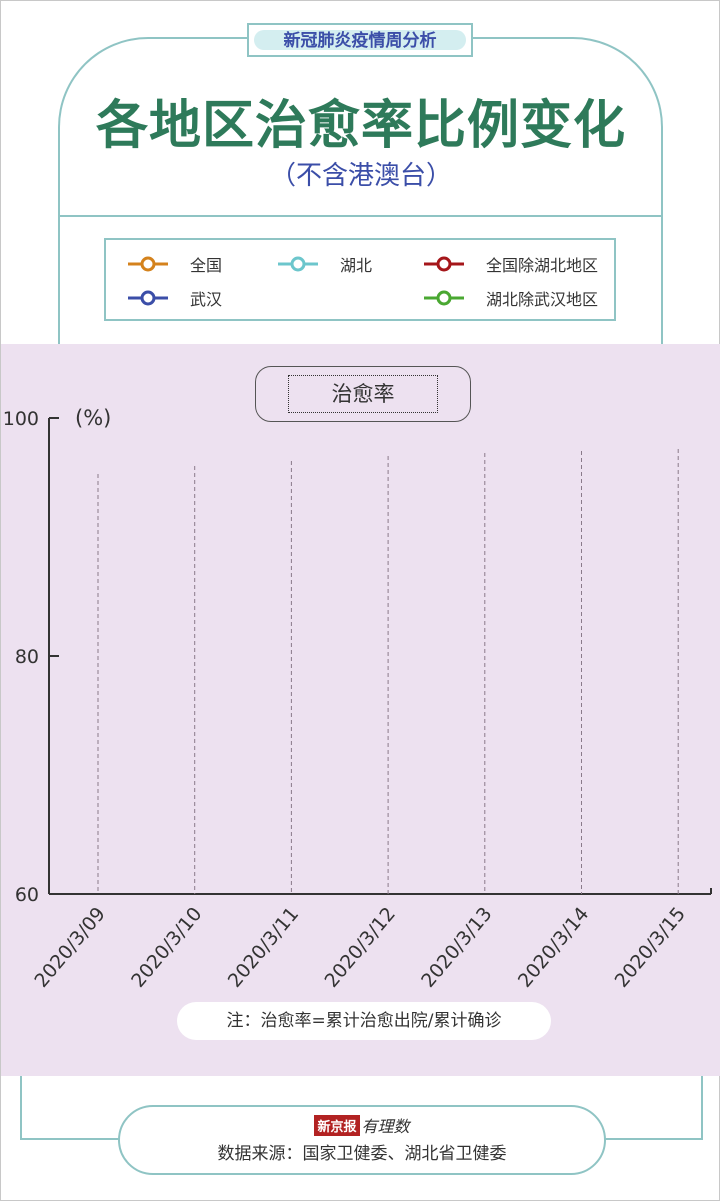 The width and height of the screenshot is (720, 1201). I want to click on legend-item: 湖北除武汉地区, so click(511, 298).